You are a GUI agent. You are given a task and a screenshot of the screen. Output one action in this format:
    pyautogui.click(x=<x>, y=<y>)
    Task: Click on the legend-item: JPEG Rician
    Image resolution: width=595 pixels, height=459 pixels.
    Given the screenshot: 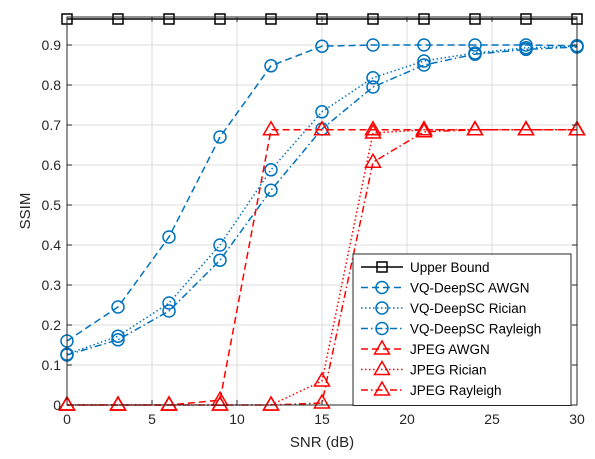 What is the action you would take?
    pyautogui.click(x=424, y=368)
    